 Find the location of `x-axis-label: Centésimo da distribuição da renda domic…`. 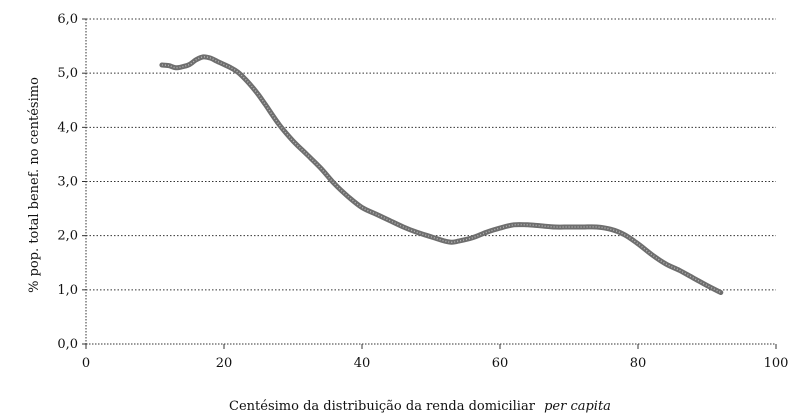

x-axis-label: Centésimo da distribuição da renda domic… is located at coordinates (420, 406).